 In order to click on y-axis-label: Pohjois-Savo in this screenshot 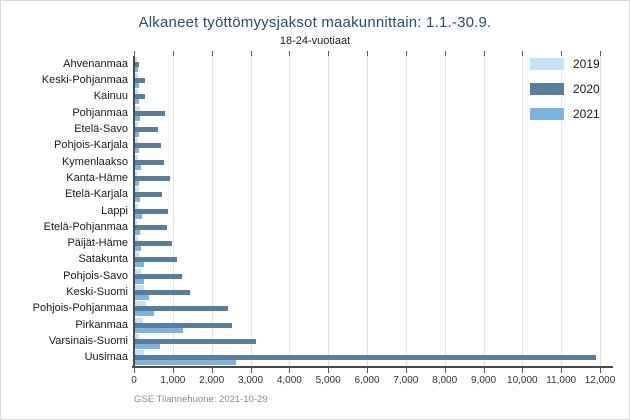, I will do `click(95, 275)`.